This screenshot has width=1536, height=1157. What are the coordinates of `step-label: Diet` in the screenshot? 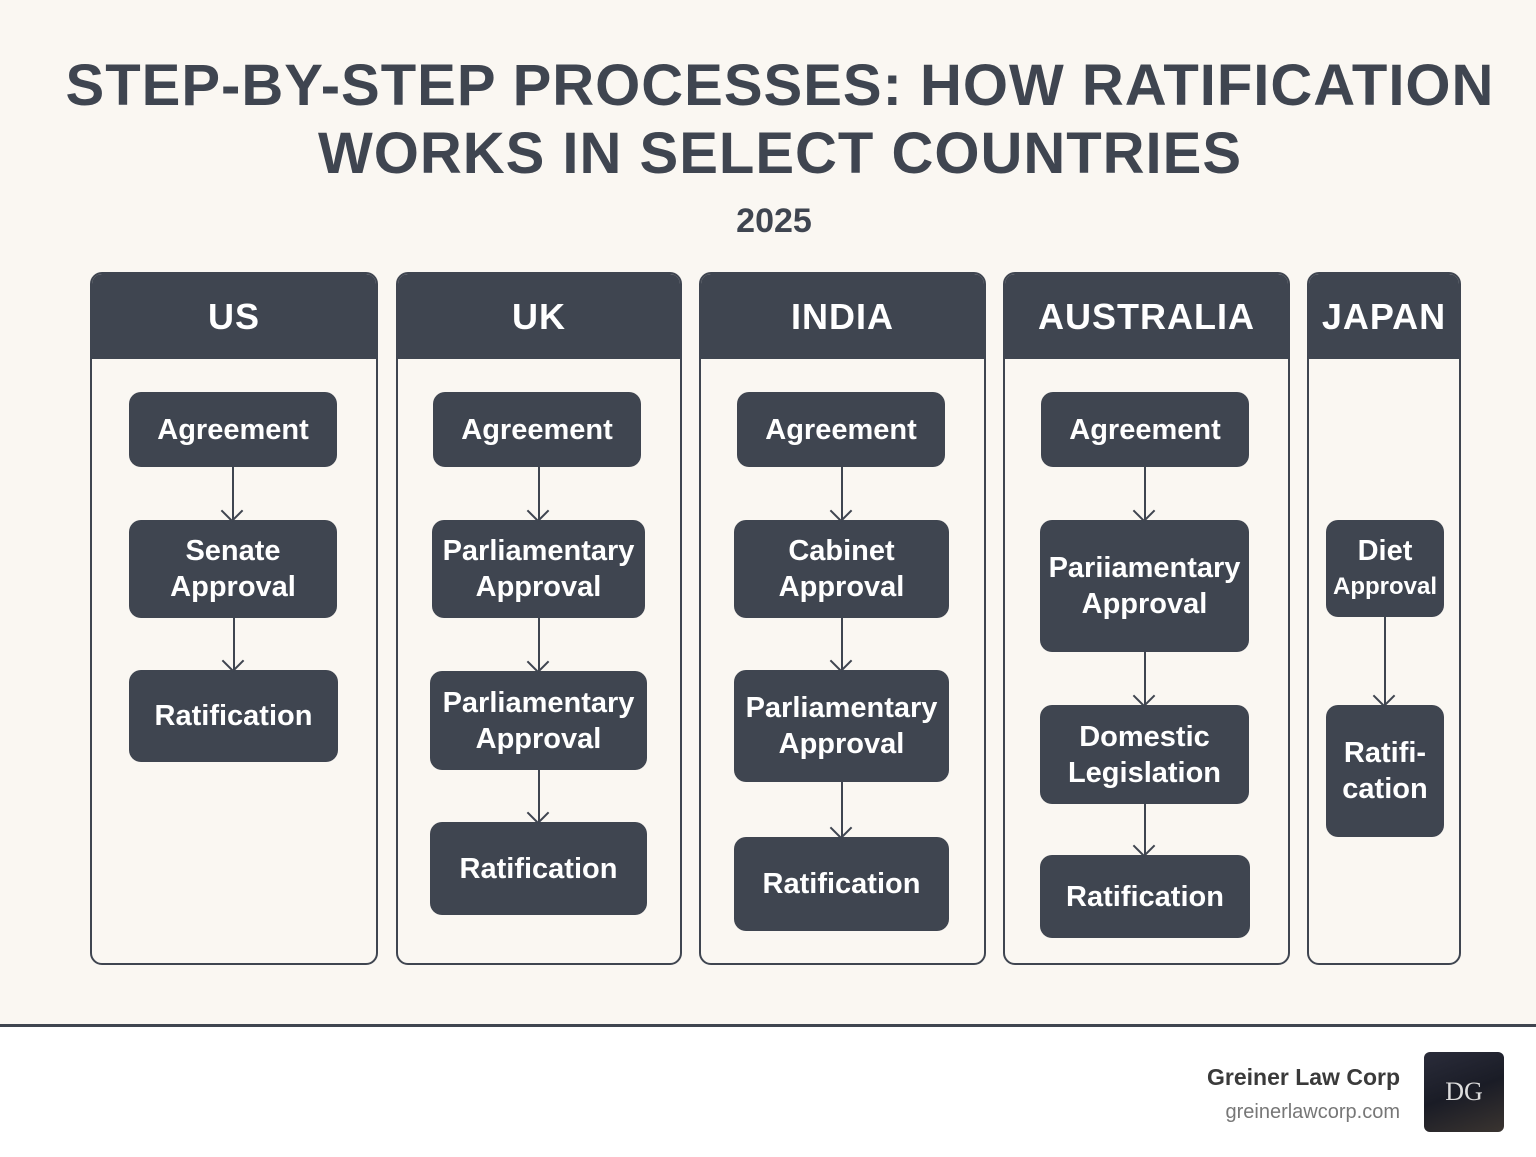 It's located at (1385, 550).